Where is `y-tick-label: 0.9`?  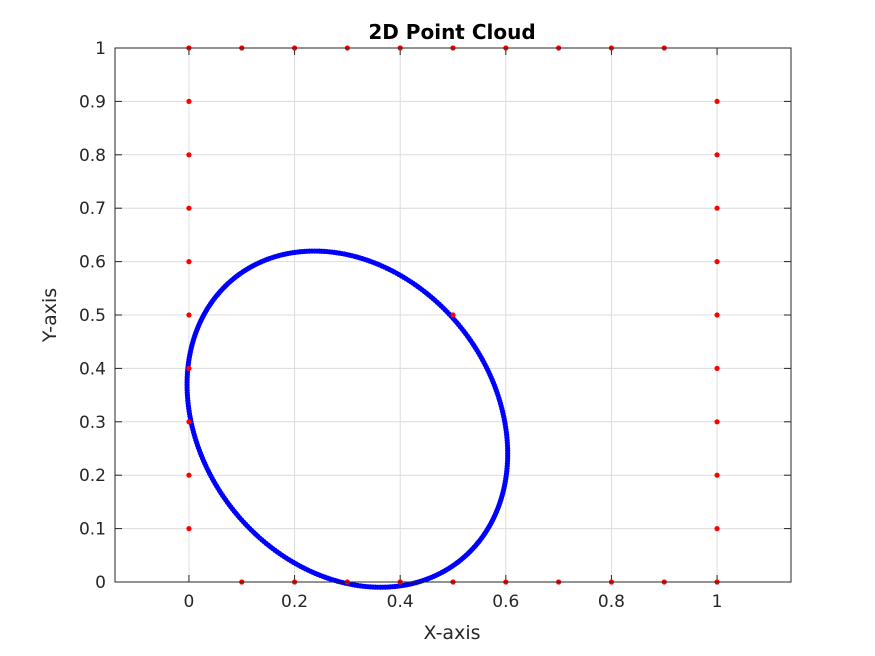 y-tick-label: 0.9 is located at coordinates (92, 102).